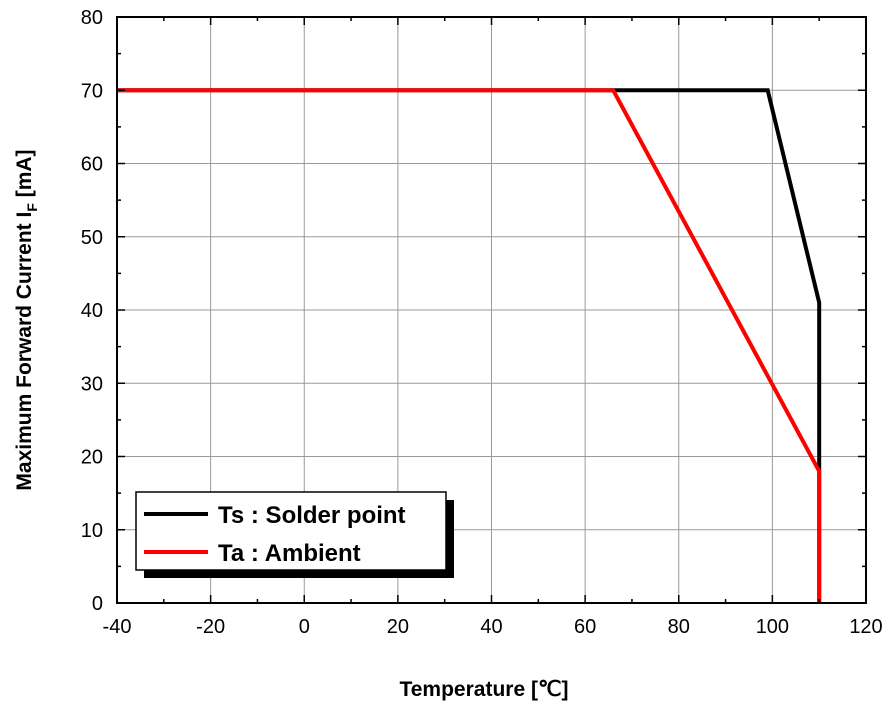 This screenshot has height=710, width=890. What do you see at coordinates (291, 531) in the screenshot?
I see `legend-box` at bounding box center [291, 531].